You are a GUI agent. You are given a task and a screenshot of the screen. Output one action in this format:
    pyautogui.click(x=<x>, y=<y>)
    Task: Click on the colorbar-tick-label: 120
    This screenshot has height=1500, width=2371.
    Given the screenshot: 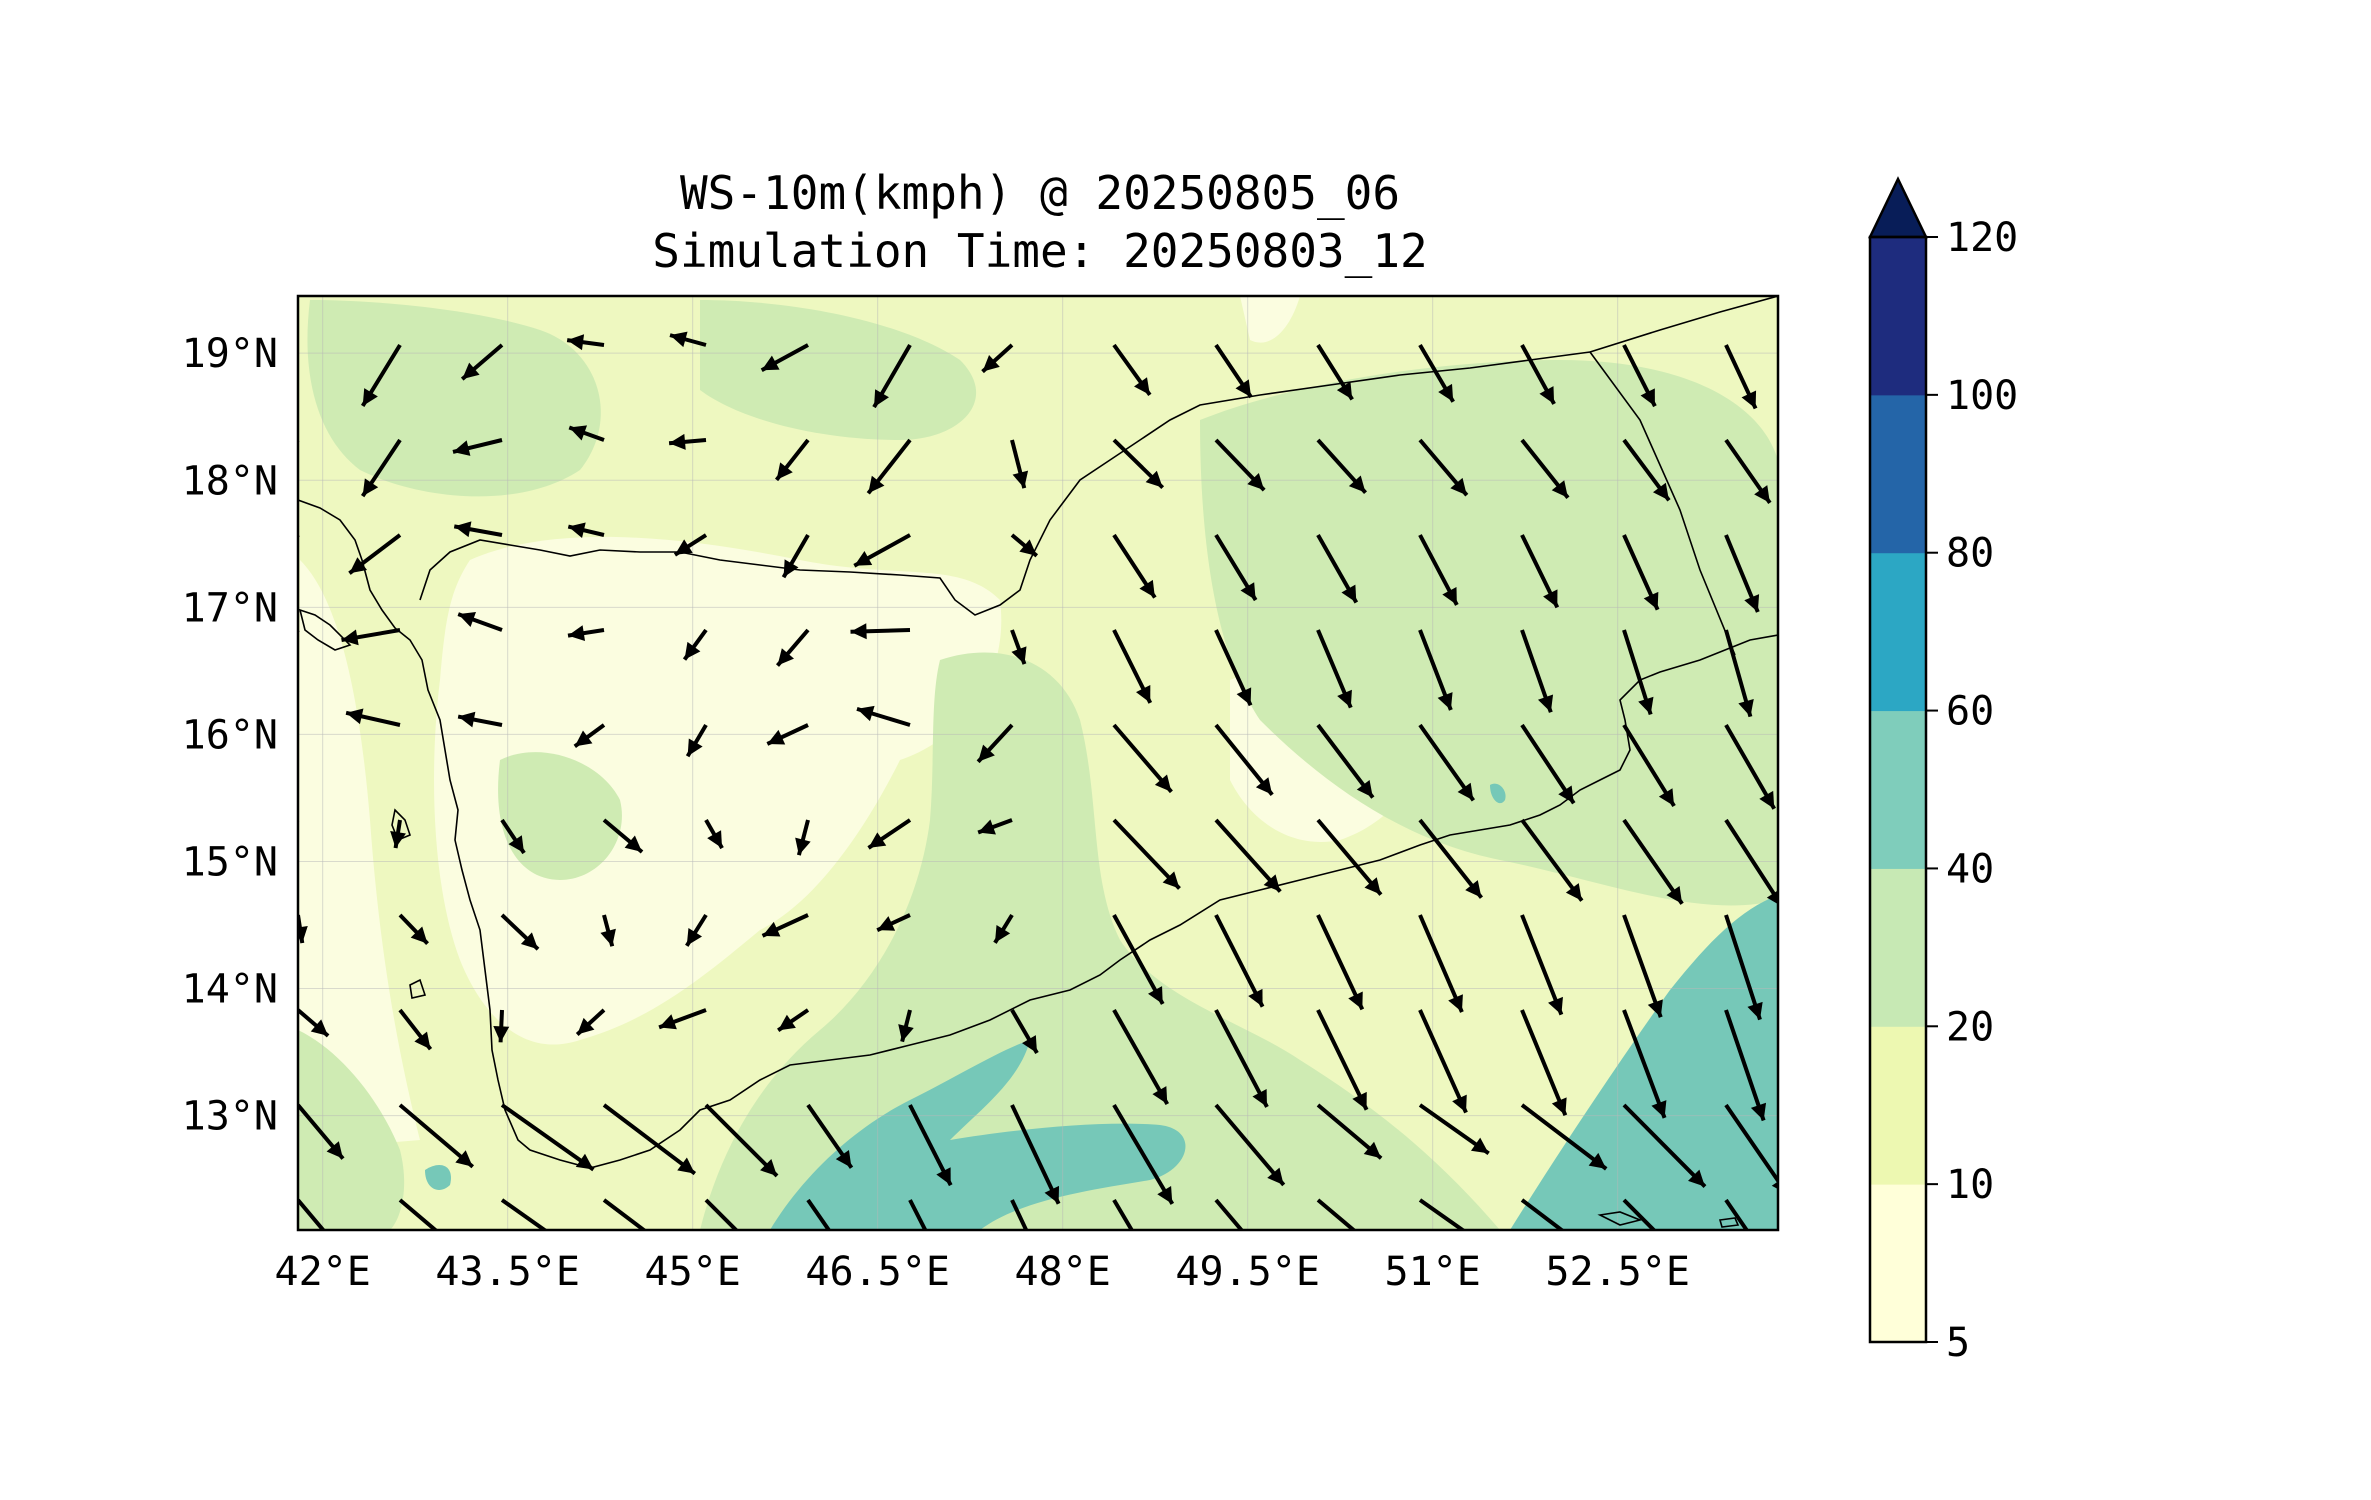 What is the action you would take?
    pyautogui.click(x=1982, y=238)
    